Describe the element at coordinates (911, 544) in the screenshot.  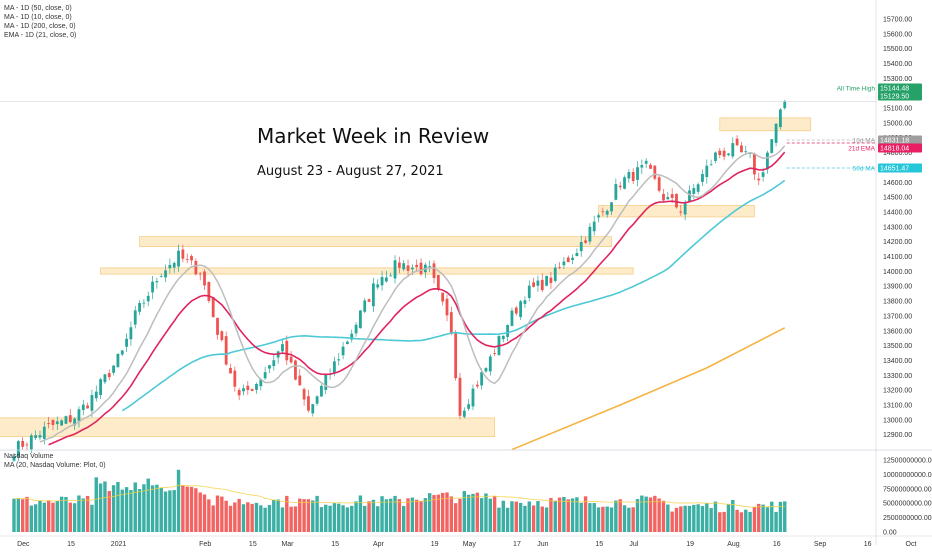
I see `time-tick-label: Oct` at that location.